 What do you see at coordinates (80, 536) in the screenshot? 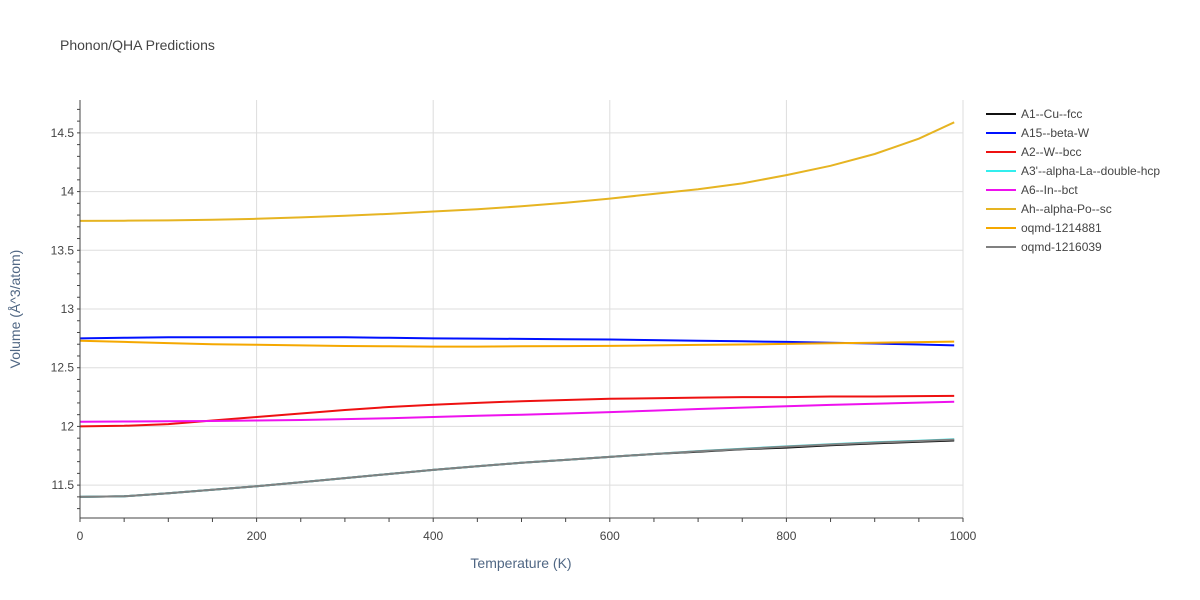
I see `x-tick-label: 0` at bounding box center [80, 536].